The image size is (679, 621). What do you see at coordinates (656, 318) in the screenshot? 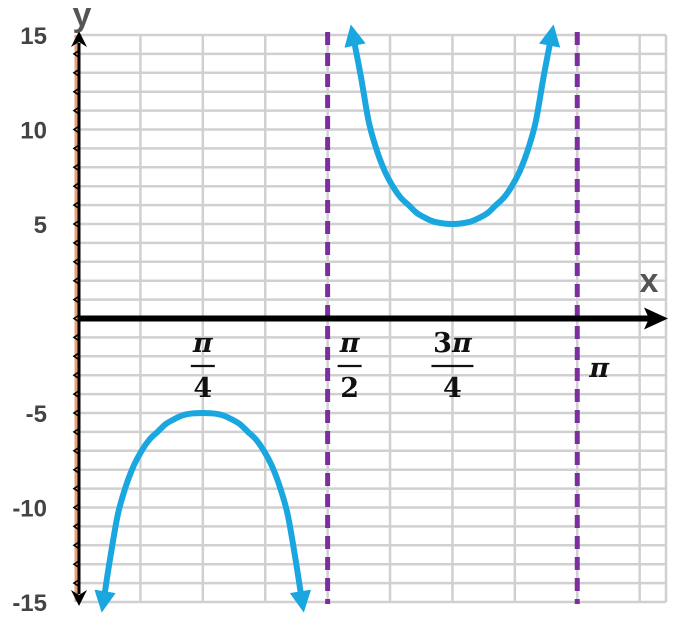
I see `x-axis-arrow` at bounding box center [656, 318].